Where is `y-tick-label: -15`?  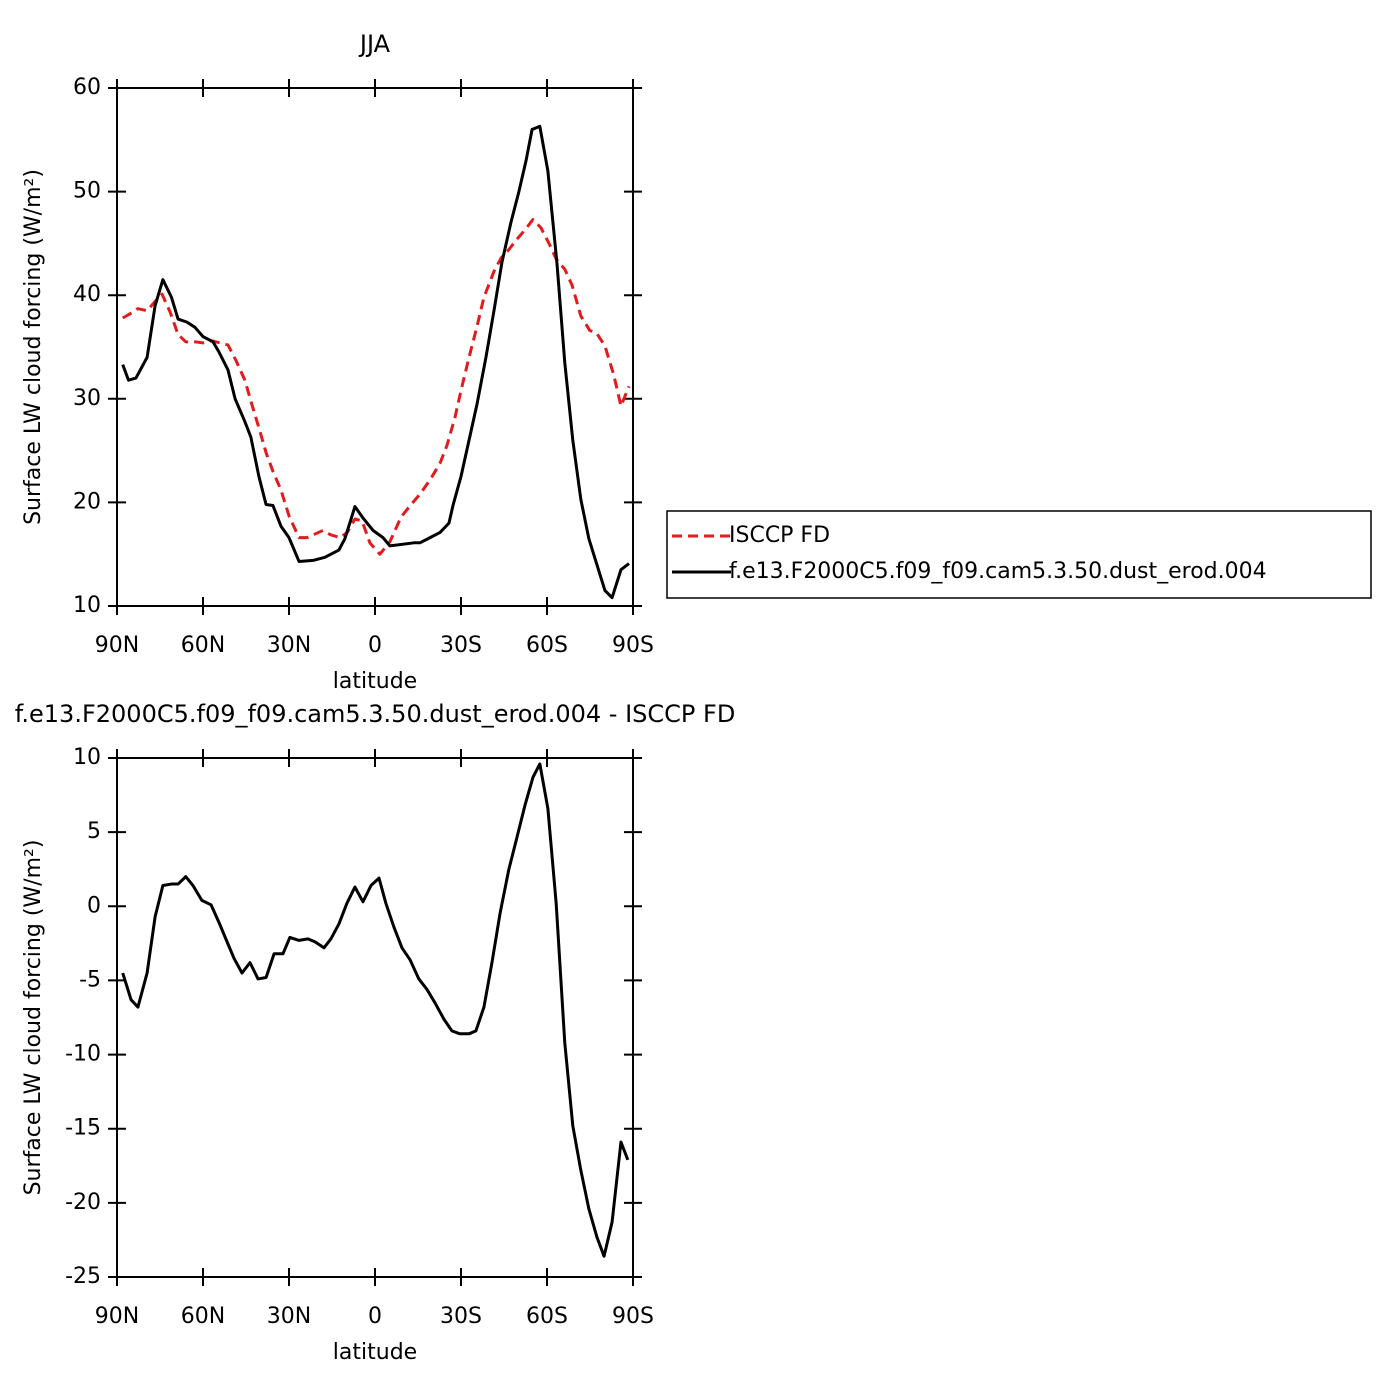
y-tick-label: -15 is located at coordinates (83, 1128).